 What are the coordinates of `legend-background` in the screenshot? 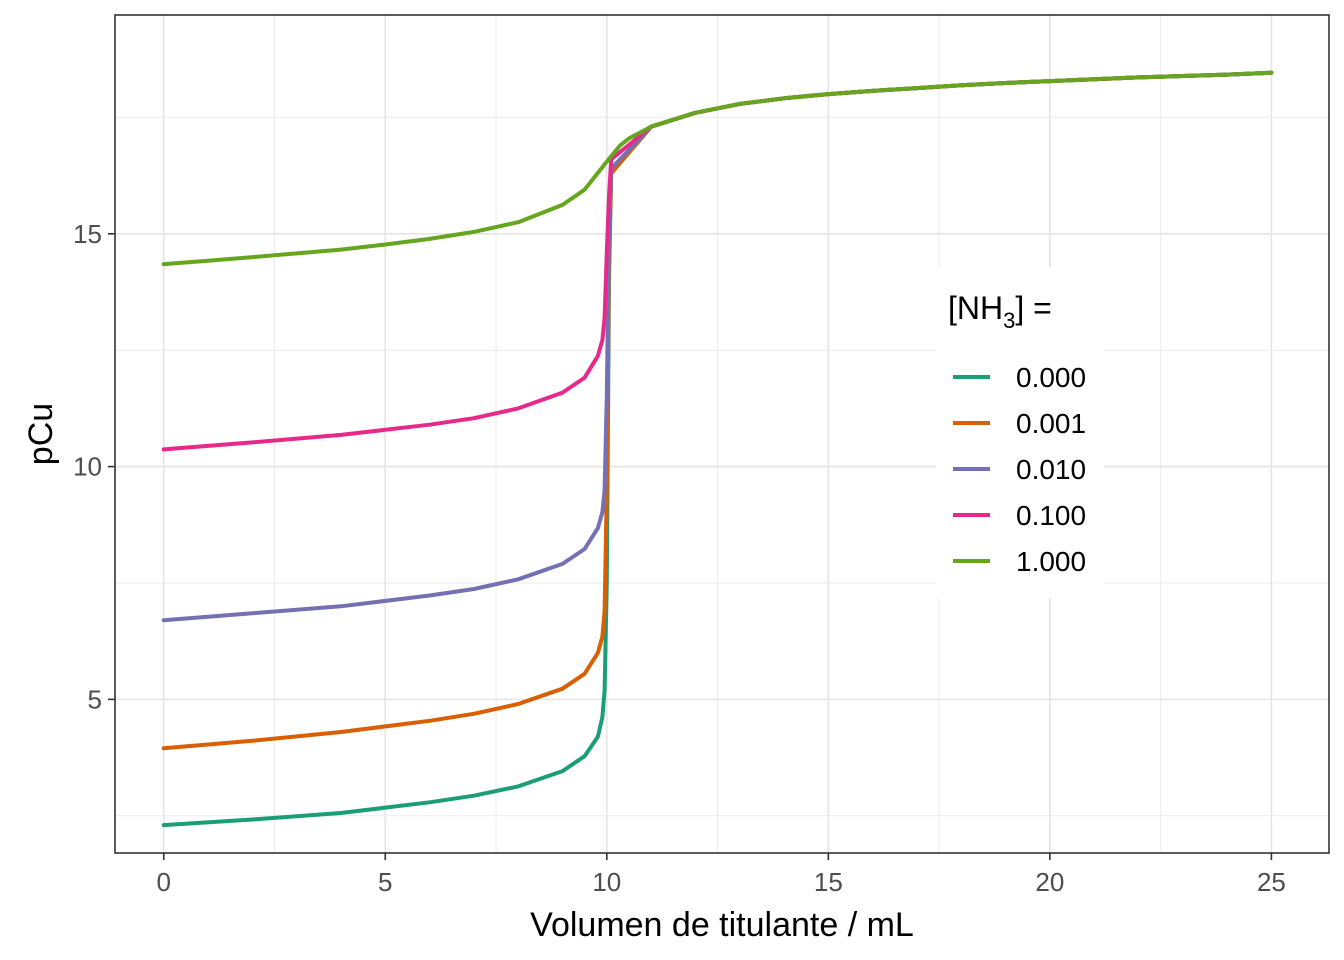 It's located at (1020, 433).